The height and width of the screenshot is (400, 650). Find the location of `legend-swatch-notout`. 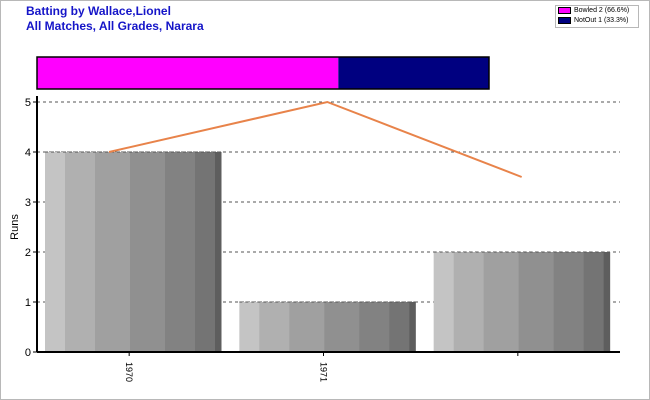

legend-swatch-notout is located at coordinates (564, 20).